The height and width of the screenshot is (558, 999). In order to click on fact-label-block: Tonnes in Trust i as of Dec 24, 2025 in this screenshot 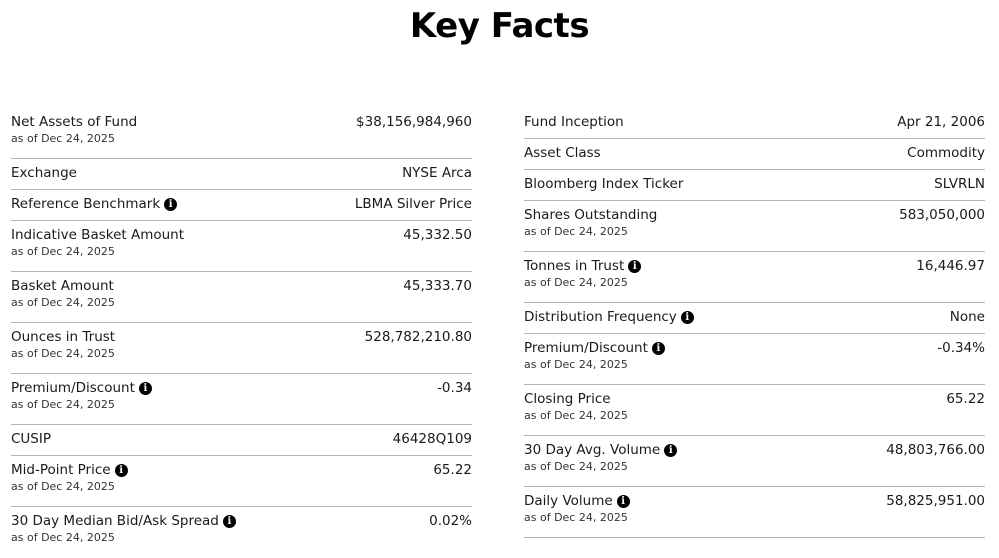, I will do `click(583, 273)`.